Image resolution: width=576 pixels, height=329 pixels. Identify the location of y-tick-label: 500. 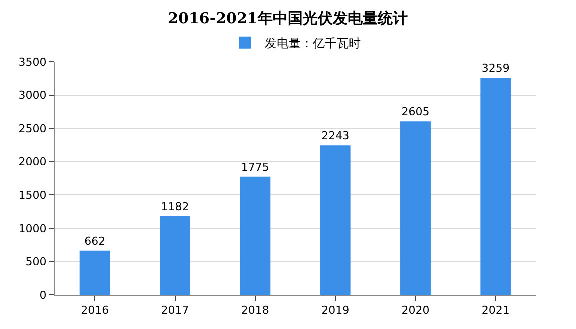
(36, 262).